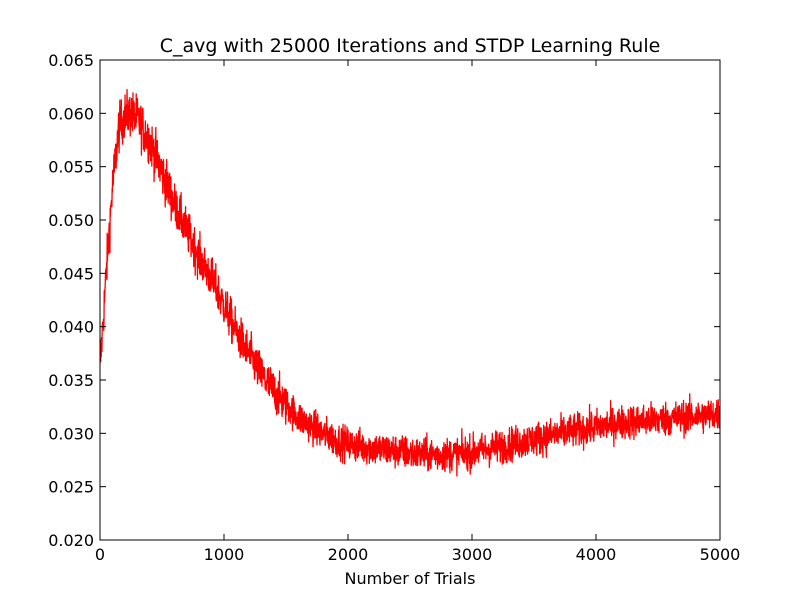 The height and width of the screenshot is (600, 800). I want to click on y-tick-label: 0.030, so click(71, 433).